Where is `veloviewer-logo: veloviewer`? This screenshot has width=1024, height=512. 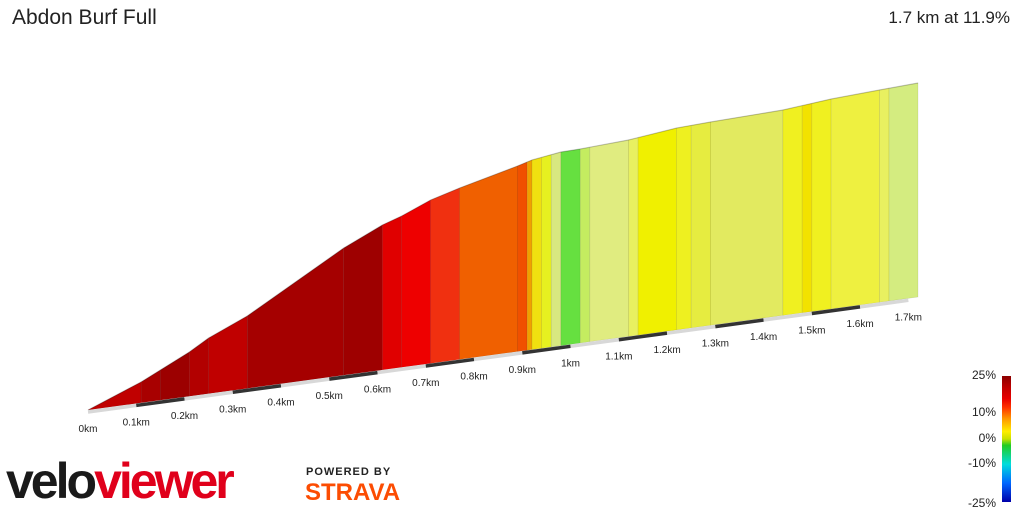
veloviewer-logo: veloviewer is located at coordinates (121, 480).